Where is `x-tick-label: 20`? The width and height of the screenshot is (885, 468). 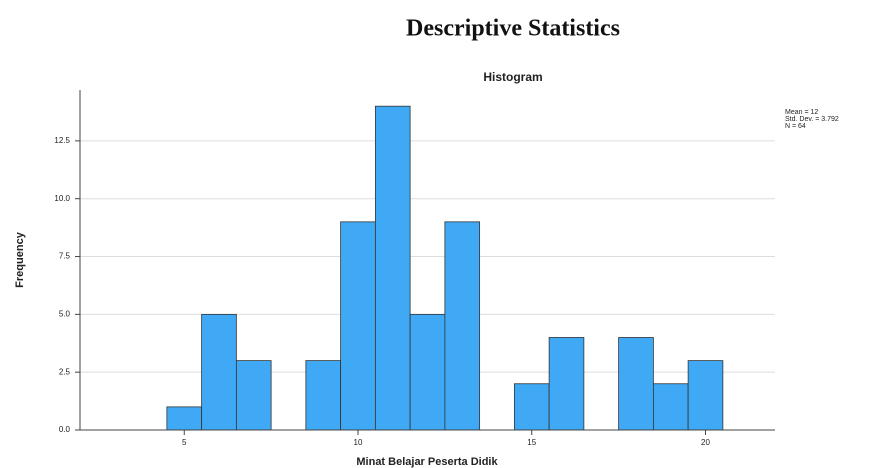 x-tick-label: 20 is located at coordinates (705, 442).